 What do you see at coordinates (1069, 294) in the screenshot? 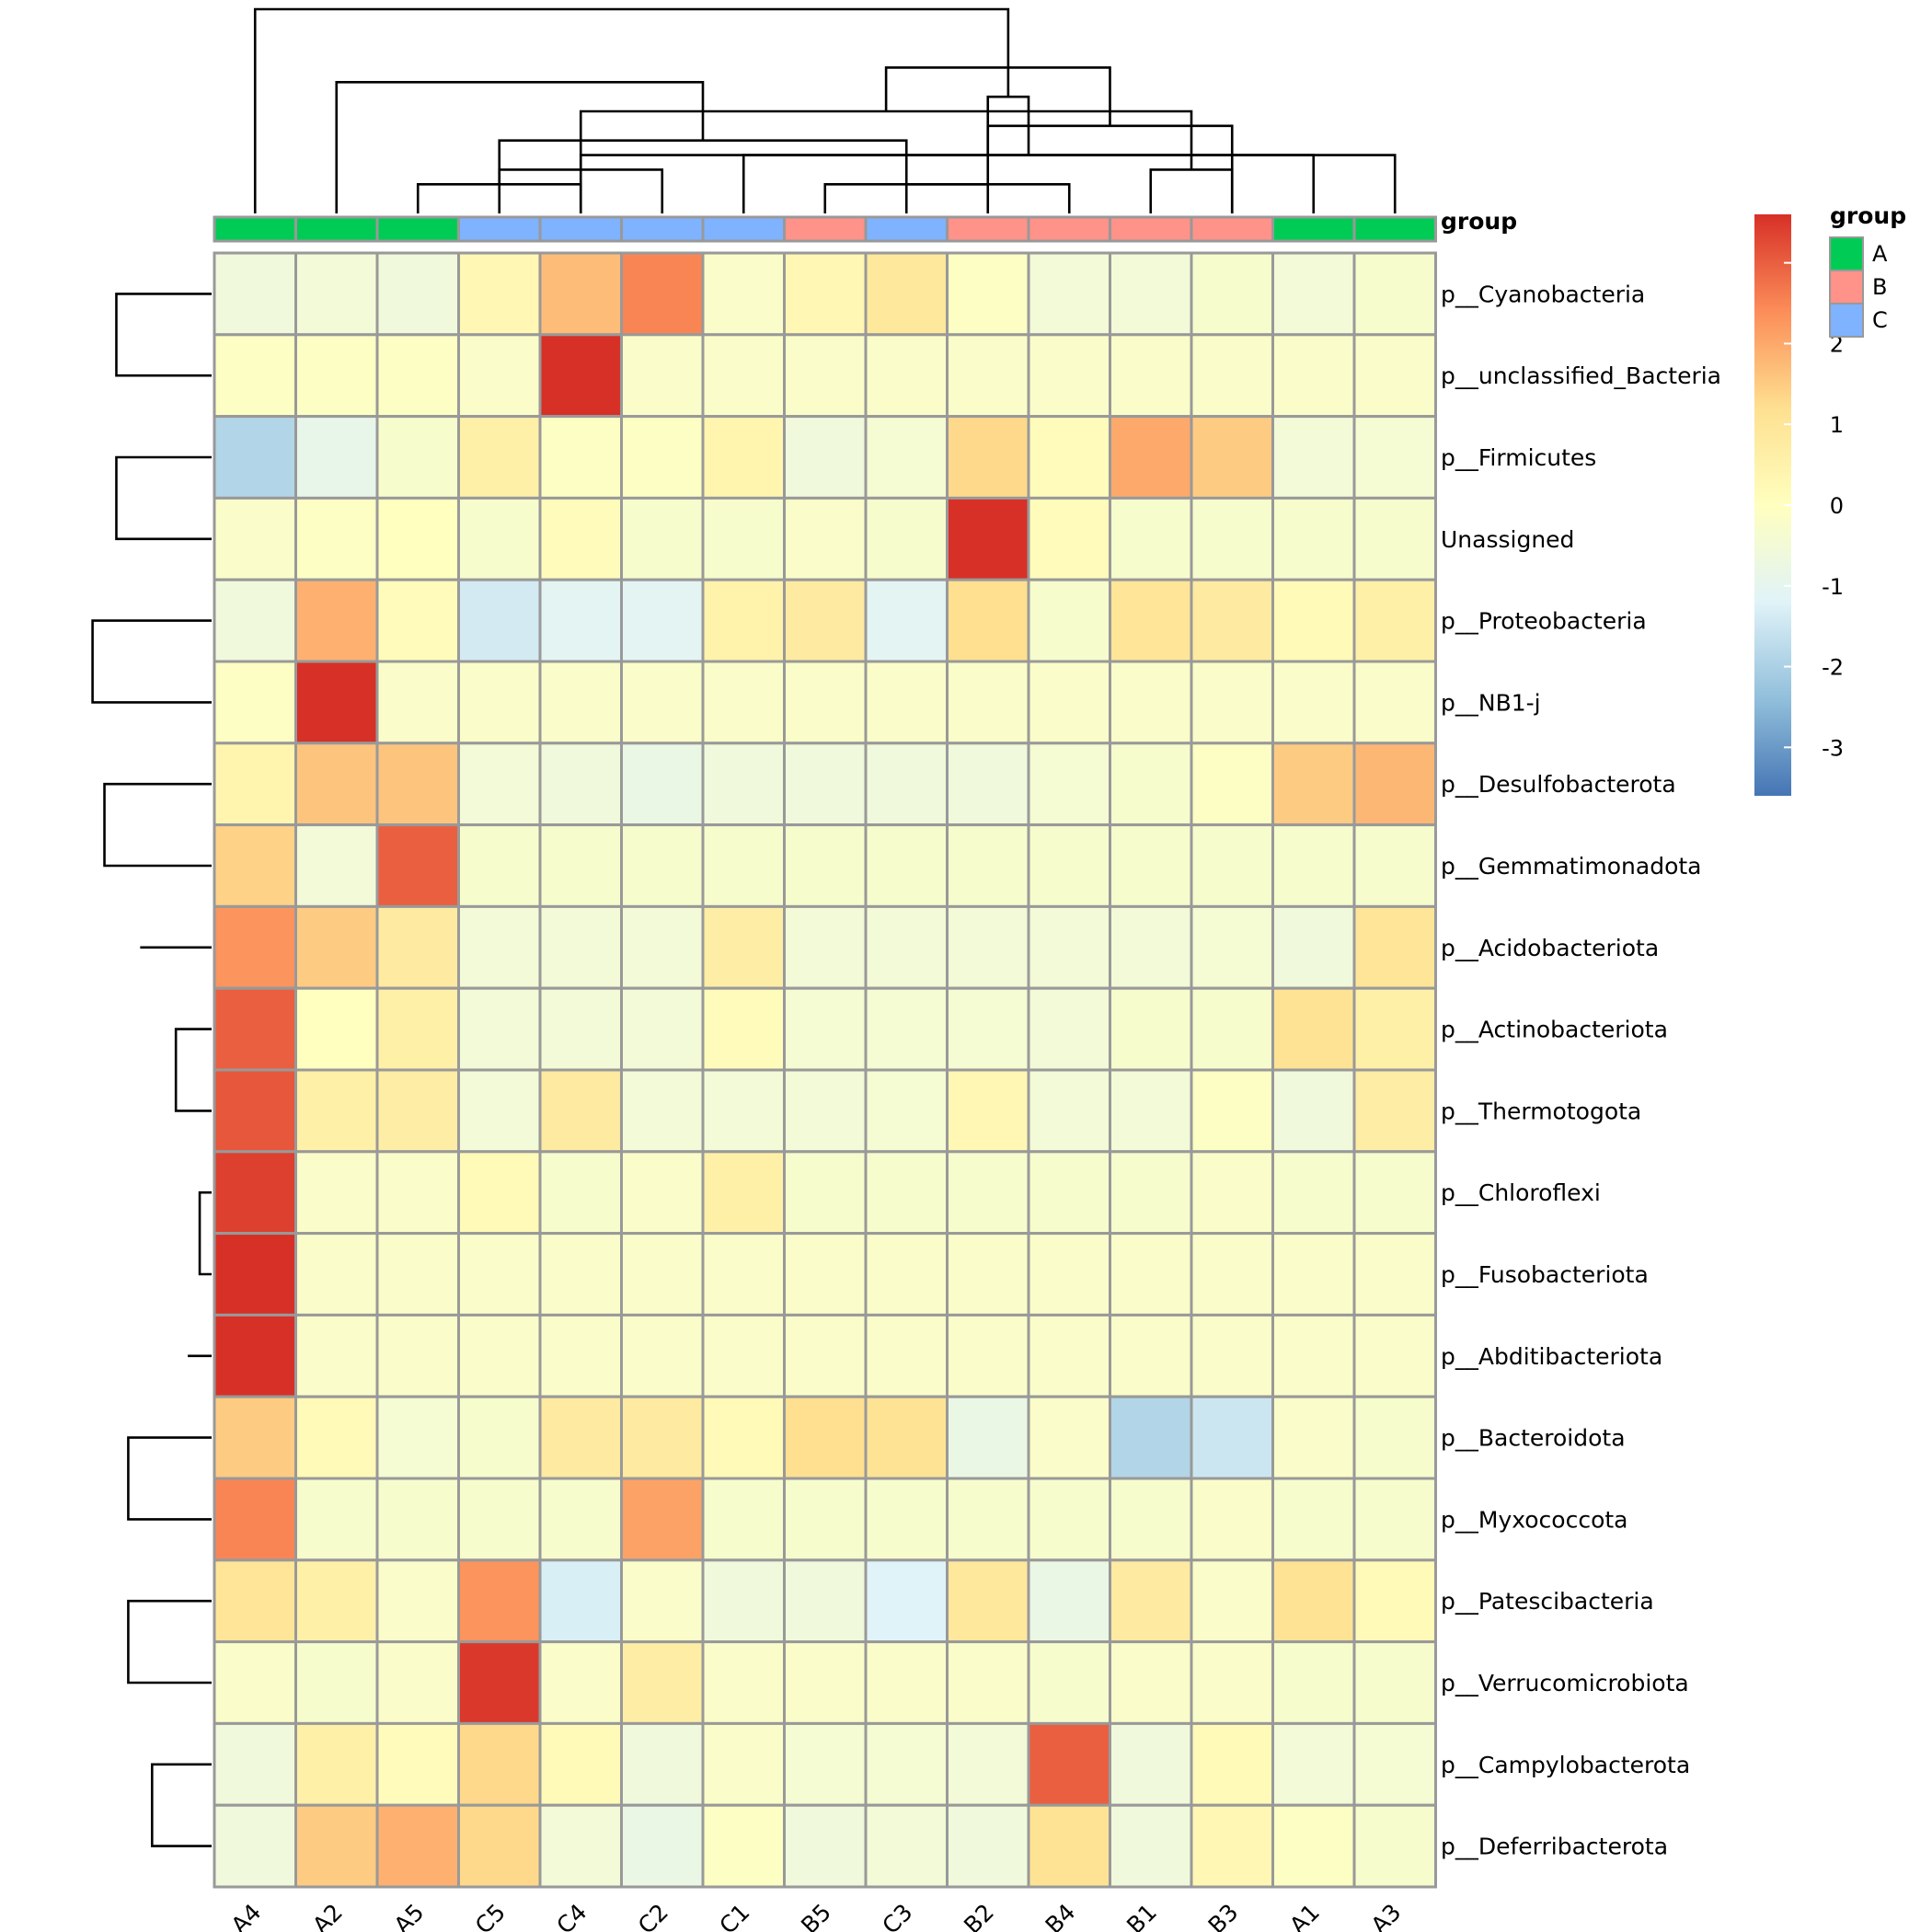
I see `heatmap-cell-p__Cyanobacteria-B4` at bounding box center [1069, 294].